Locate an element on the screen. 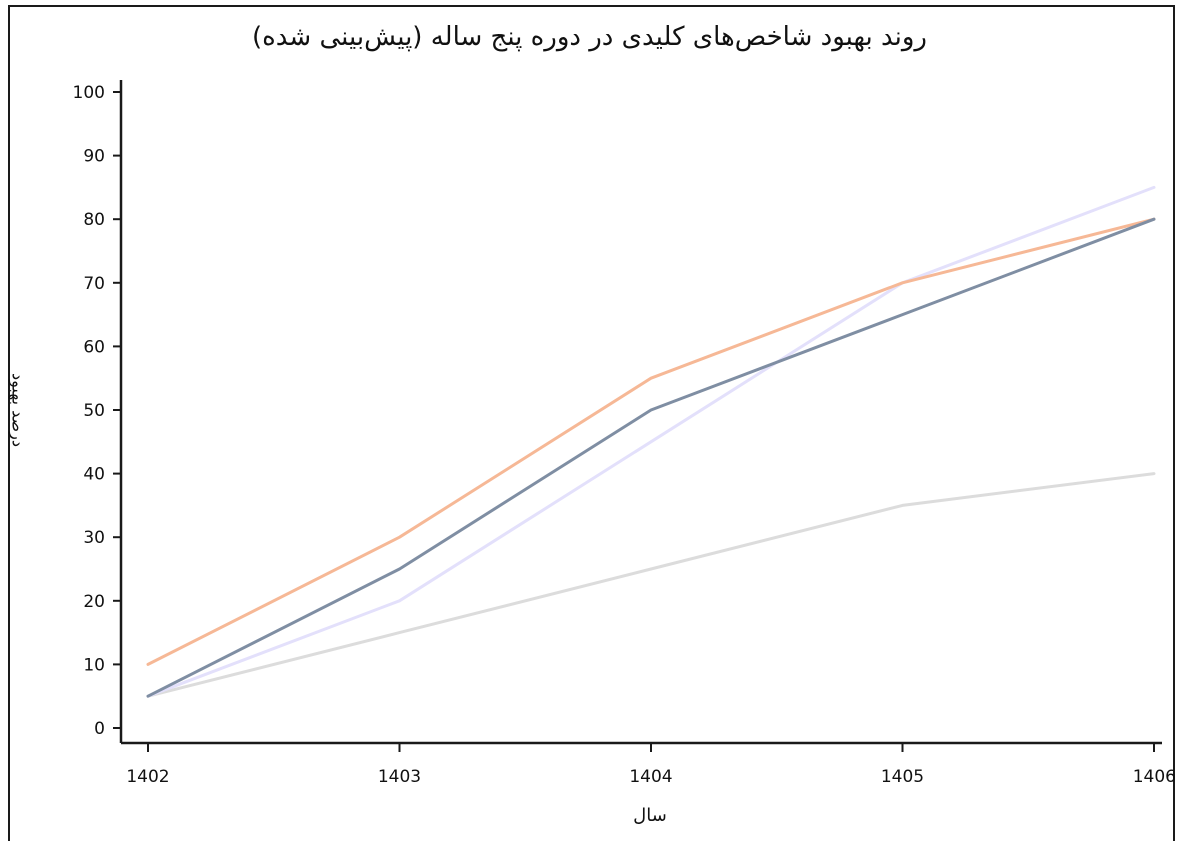 This screenshot has height=841, width=1179. x-tick-label: 1402 is located at coordinates (147, 777).